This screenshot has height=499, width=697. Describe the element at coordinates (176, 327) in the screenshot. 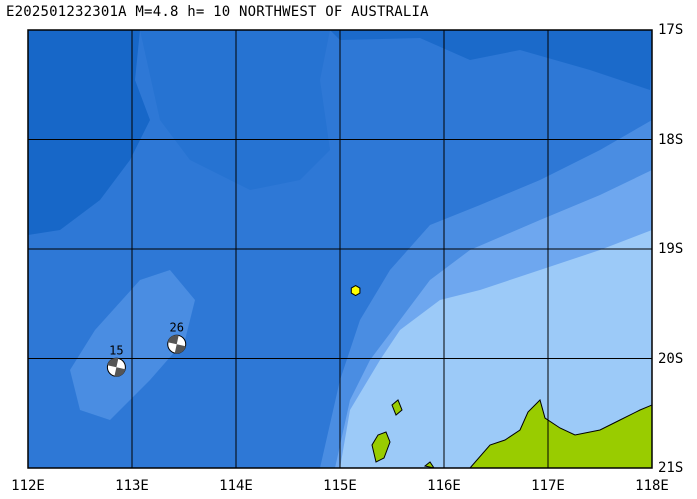

I see `focal-mechanism-label: 26` at that location.